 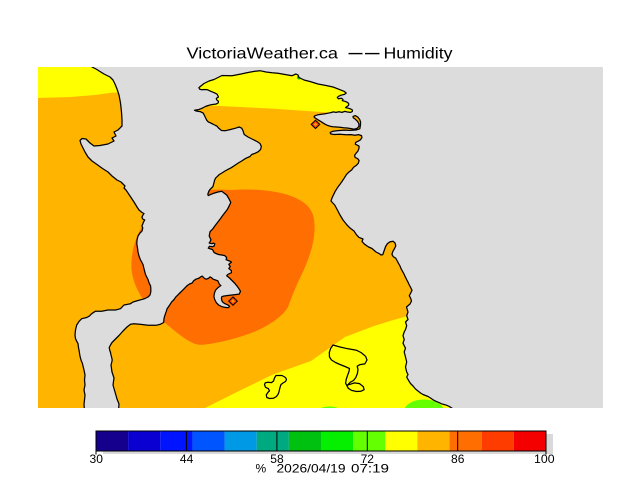 What do you see at coordinates (277, 459) in the screenshot?
I see `svg-text: 58` at bounding box center [277, 459].